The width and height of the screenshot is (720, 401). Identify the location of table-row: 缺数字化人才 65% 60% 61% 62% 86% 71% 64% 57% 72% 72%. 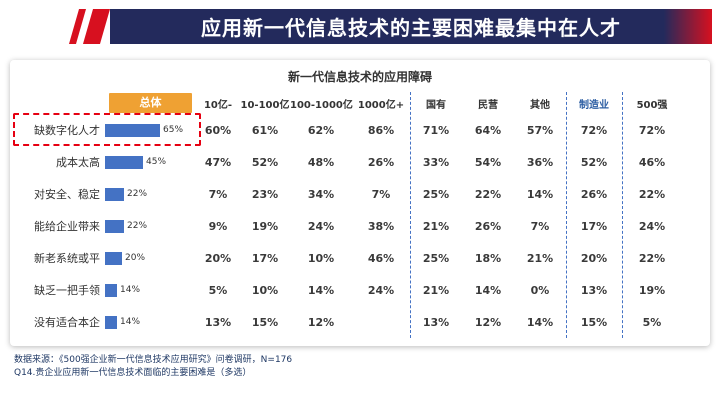
(360, 130).